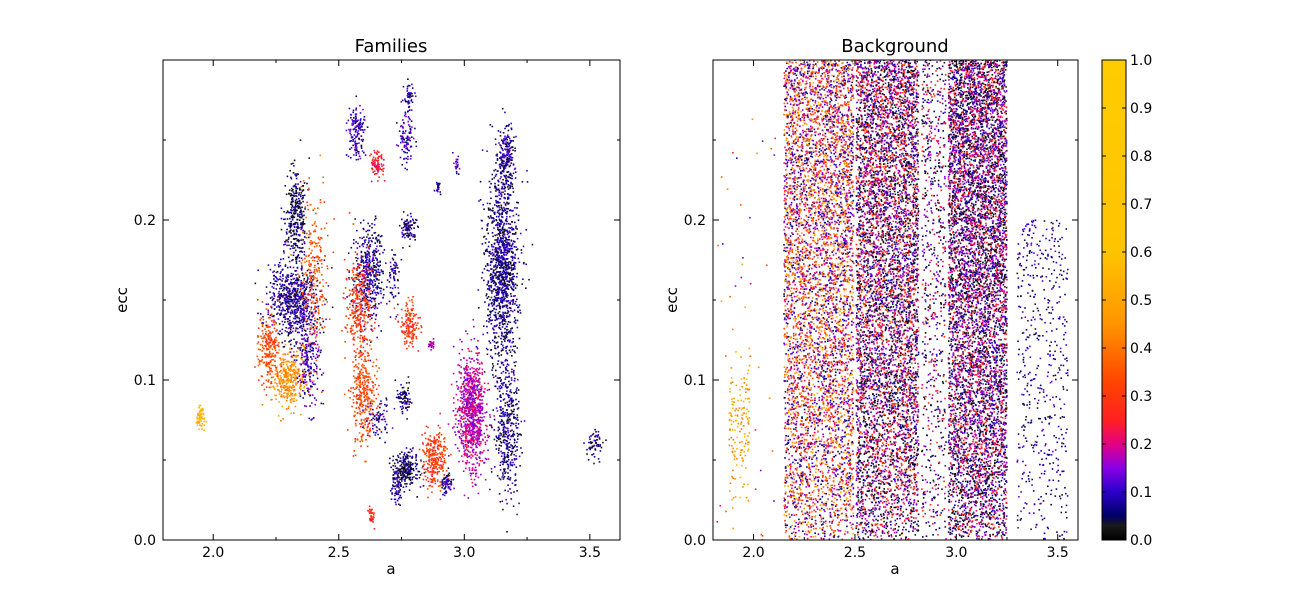 The height and width of the screenshot is (600, 1300). Describe the element at coordinates (1141, 157) in the screenshot. I see `colorbar-tick-label: 0.8` at that location.